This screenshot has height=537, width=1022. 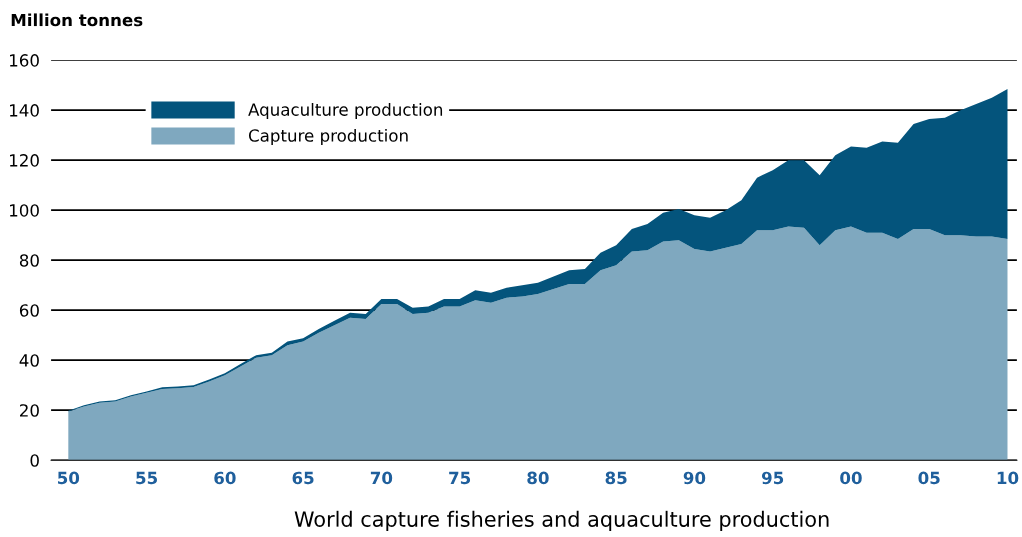 I want to click on x-tick-label: 55, so click(x=147, y=478).